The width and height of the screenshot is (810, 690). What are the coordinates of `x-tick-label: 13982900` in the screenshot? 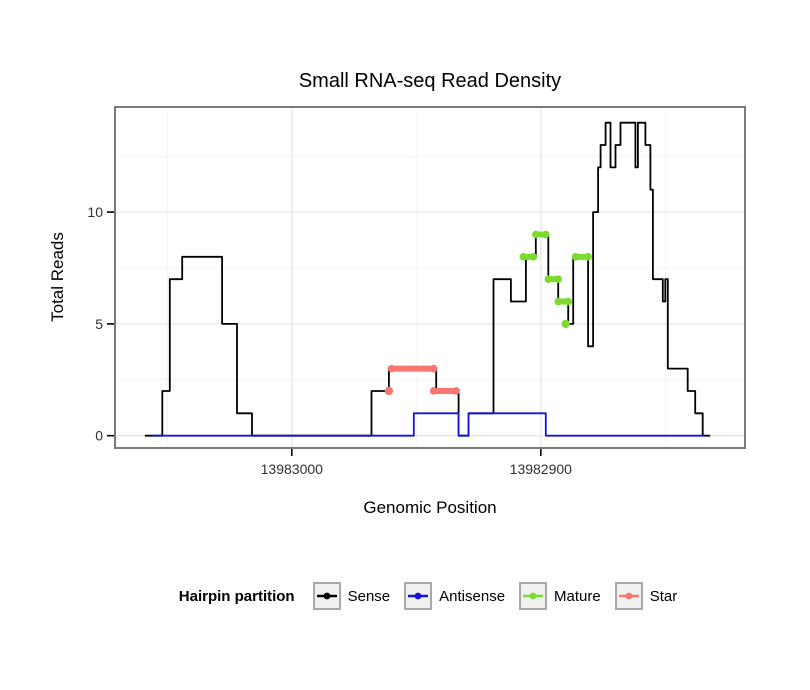 It's located at (541, 469).